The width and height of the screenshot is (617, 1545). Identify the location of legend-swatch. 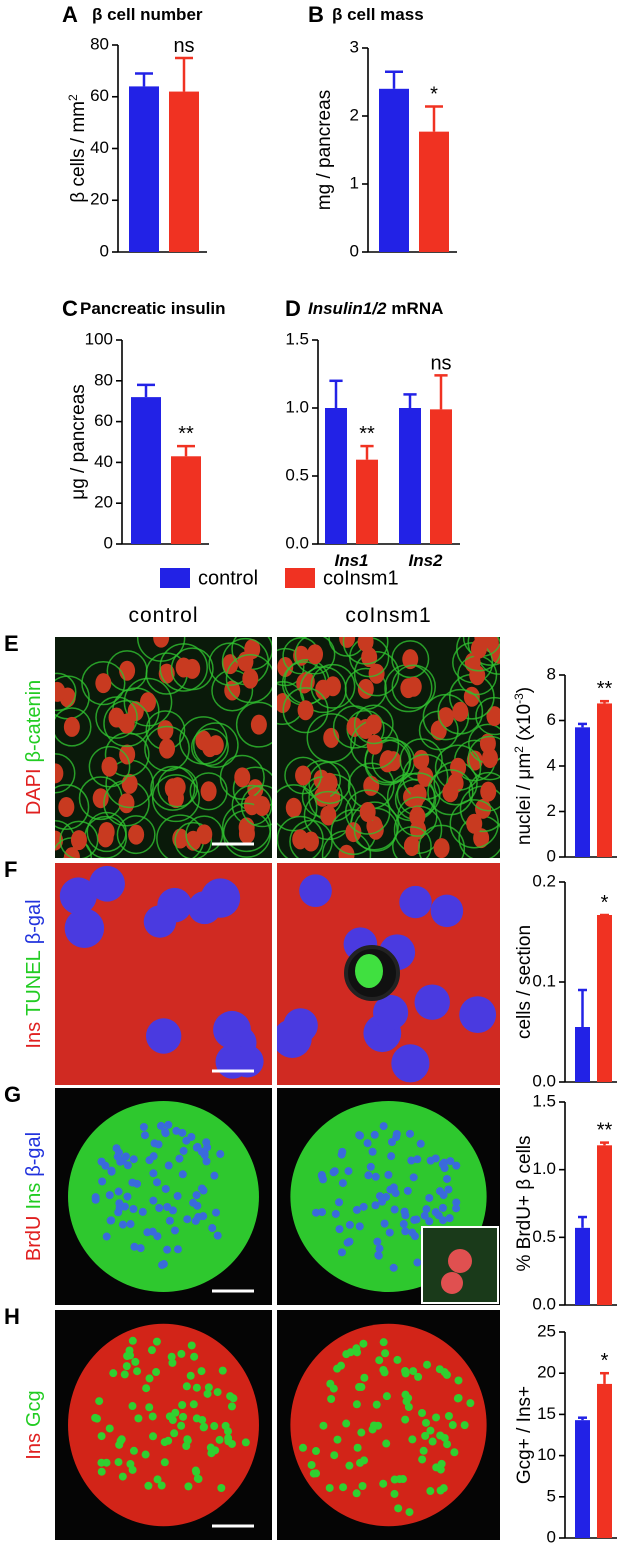
(300, 578).